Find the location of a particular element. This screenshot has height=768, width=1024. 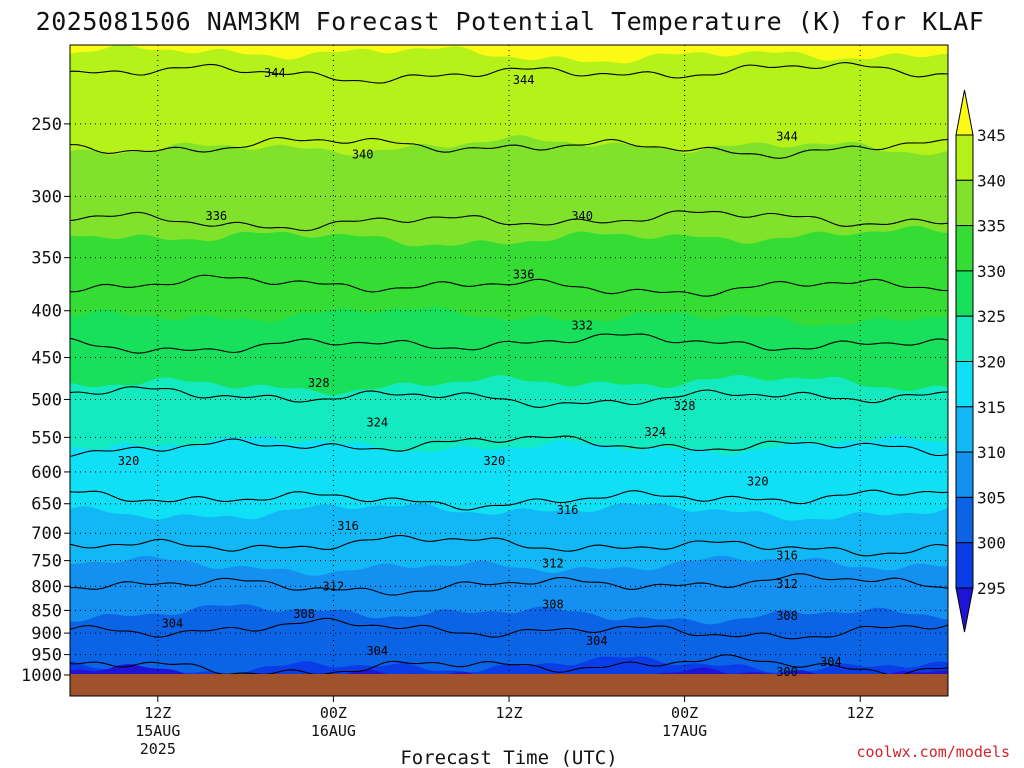

y-tick-label: 500 is located at coordinates (46, 400).